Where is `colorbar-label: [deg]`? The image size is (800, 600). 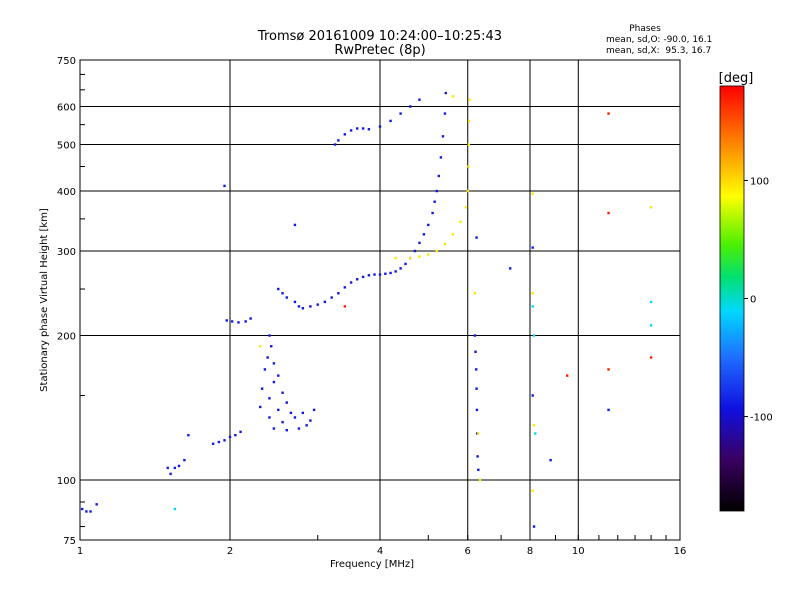
colorbar-label: [deg] is located at coordinates (736, 78).